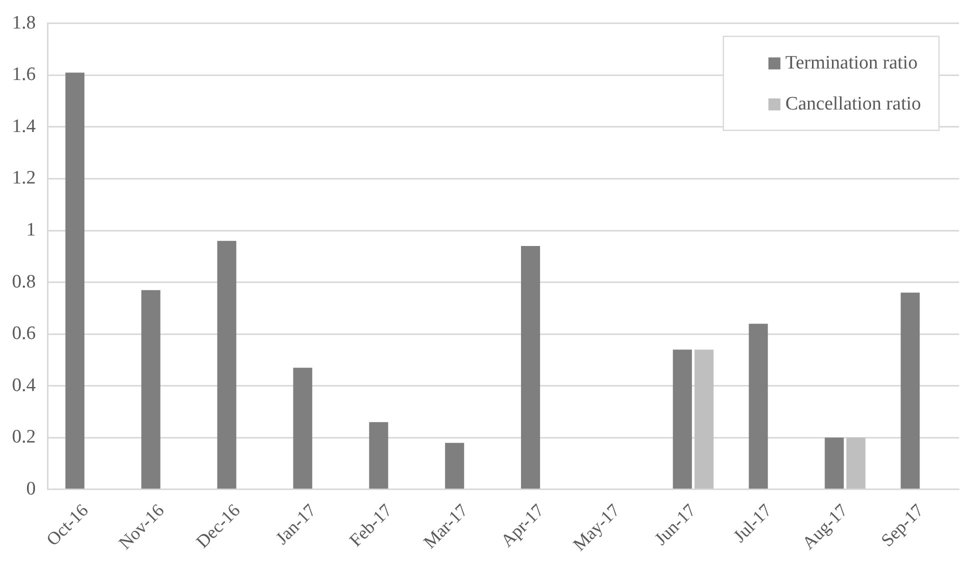 The height and width of the screenshot is (563, 961). I want to click on y-tick-label: 0, so click(31, 489).